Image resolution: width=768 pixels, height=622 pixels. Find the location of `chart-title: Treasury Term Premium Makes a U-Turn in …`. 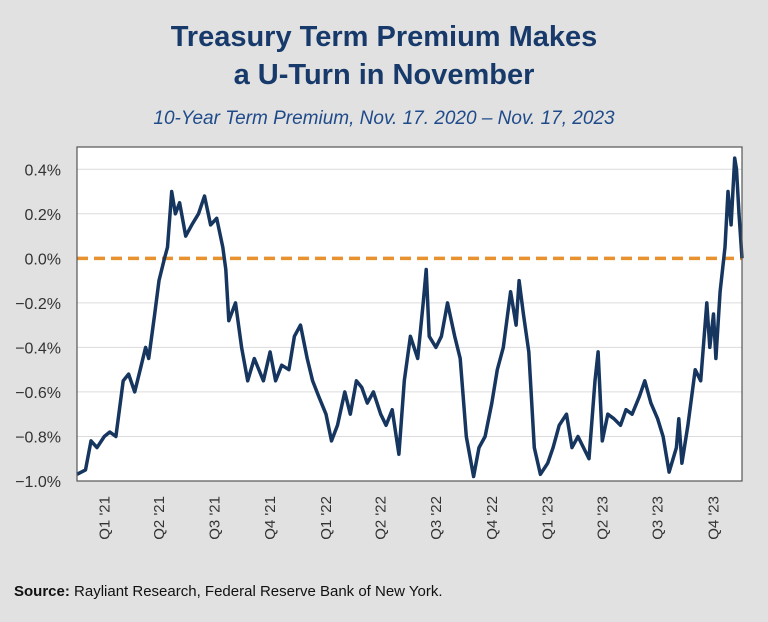

chart-title: Treasury Term Premium Makes a U-Turn in … is located at coordinates (384, 56).